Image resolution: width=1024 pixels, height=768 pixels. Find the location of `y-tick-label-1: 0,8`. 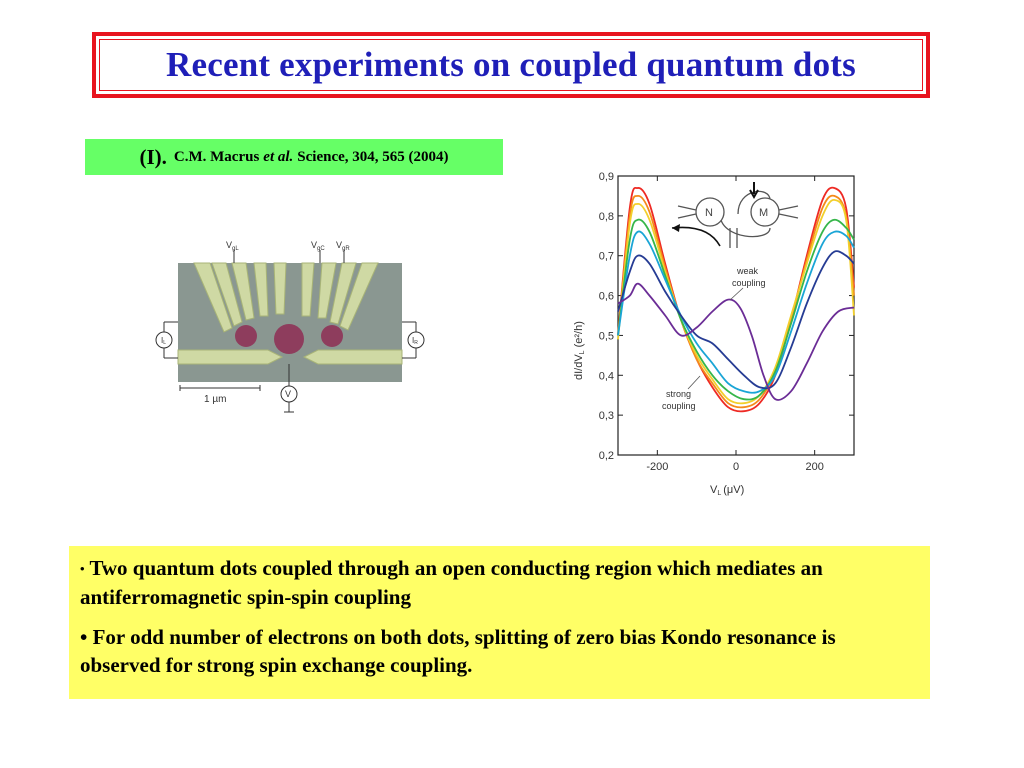

y-tick-label-1: 0,8 is located at coordinates (606, 217).